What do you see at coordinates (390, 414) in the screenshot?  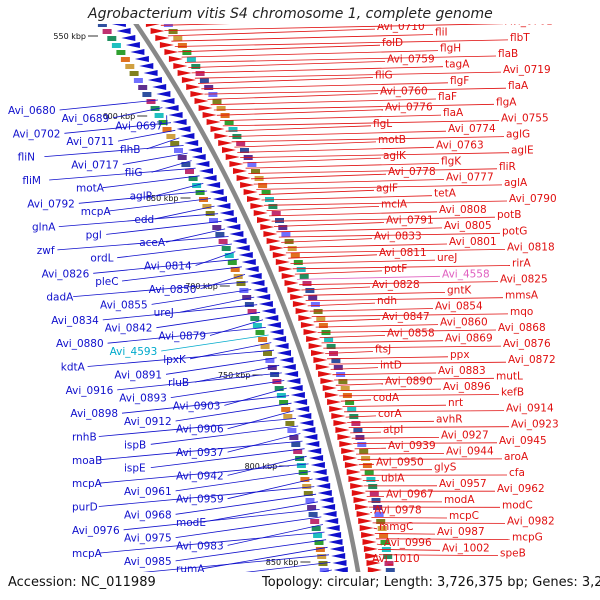 I see `right-gene-label: corA` at bounding box center [390, 414].